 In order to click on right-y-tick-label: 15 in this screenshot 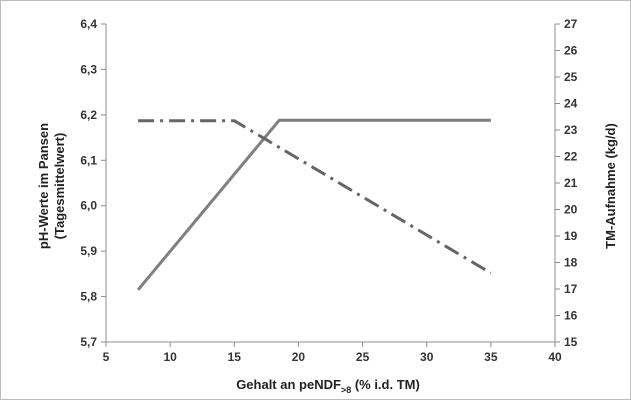, I will do `click(571, 342)`.